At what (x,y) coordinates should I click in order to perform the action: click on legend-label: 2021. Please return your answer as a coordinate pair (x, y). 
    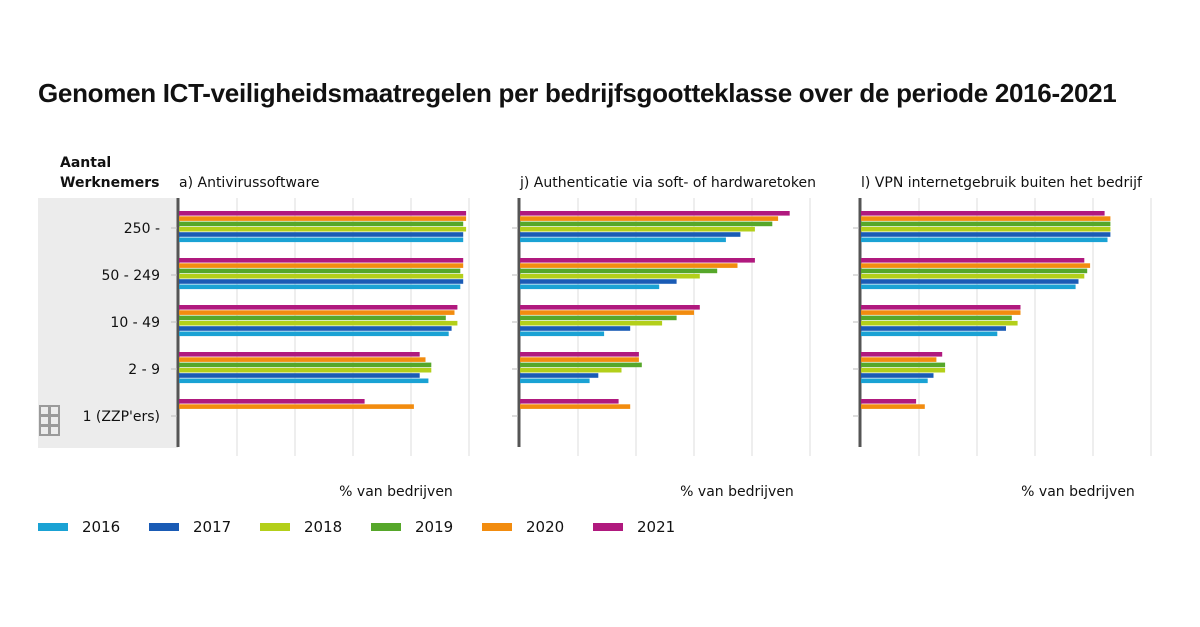
    Looking at the image, I should click on (656, 527).